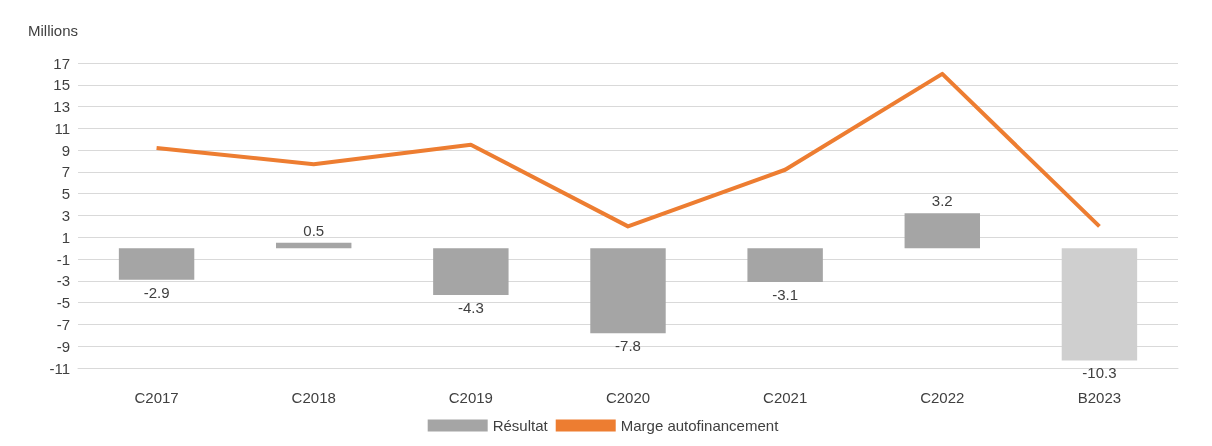 The image size is (1212, 446). Describe the element at coordinates (65, 194) in the screenshot. I see `y-tick-label: 5` at that location.